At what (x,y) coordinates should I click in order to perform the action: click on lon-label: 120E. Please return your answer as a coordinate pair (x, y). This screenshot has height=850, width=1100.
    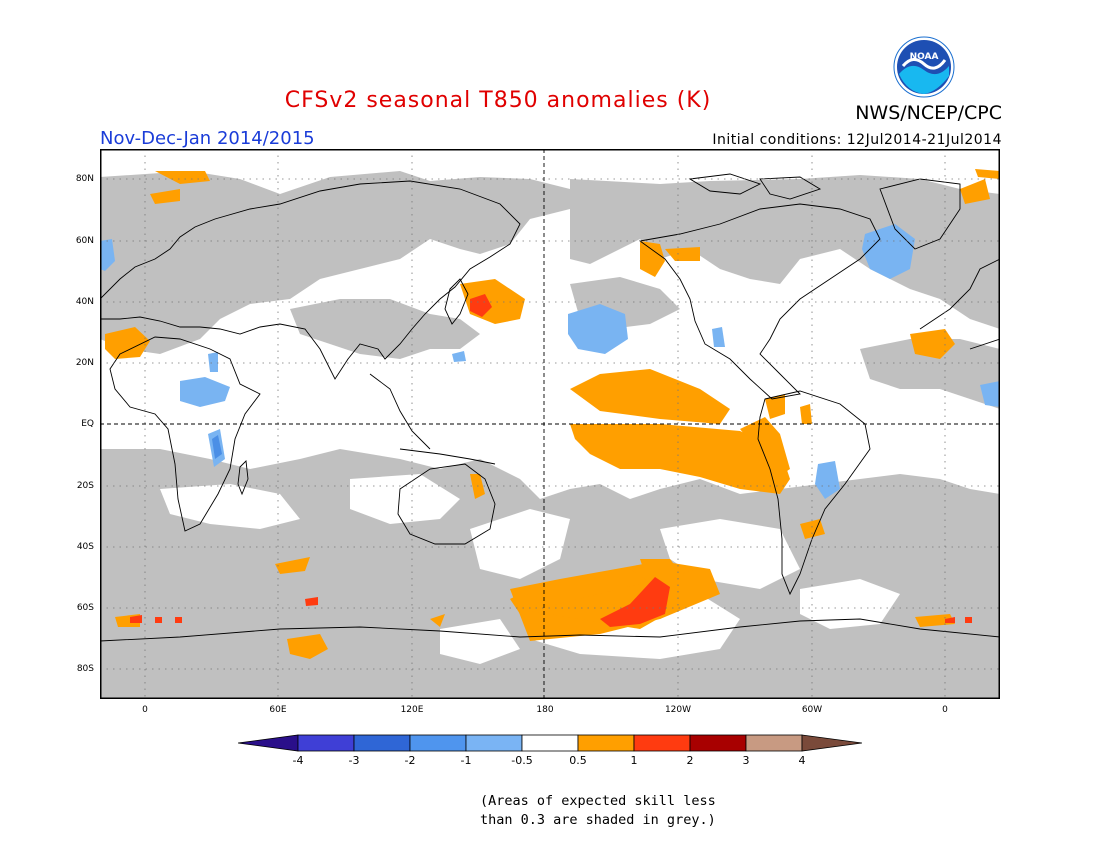
    Looking at the image, I should click on (412, 710).